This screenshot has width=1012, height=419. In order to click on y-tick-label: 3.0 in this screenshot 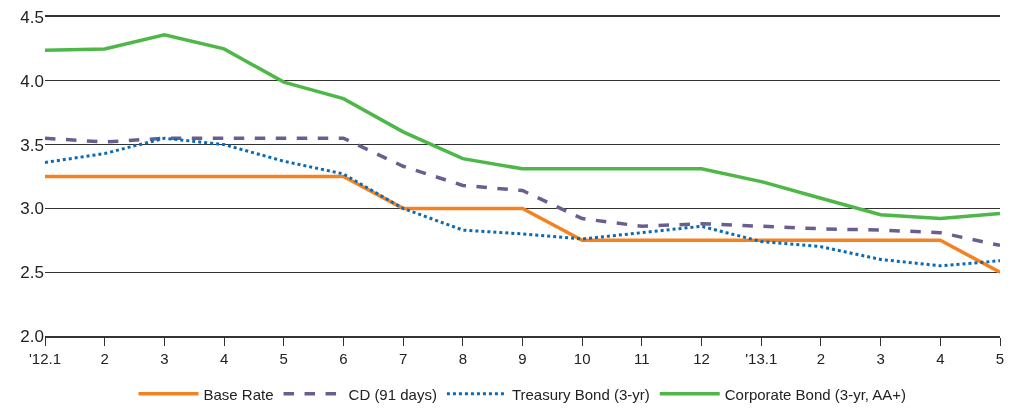, I will do `click(32, 209)`.